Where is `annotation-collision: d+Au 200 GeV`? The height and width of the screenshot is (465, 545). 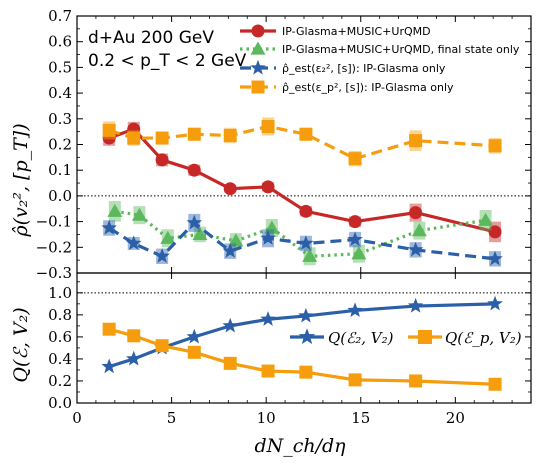 annotation-collision: d+Au 200 GeV is located at coordinates (151, 38).